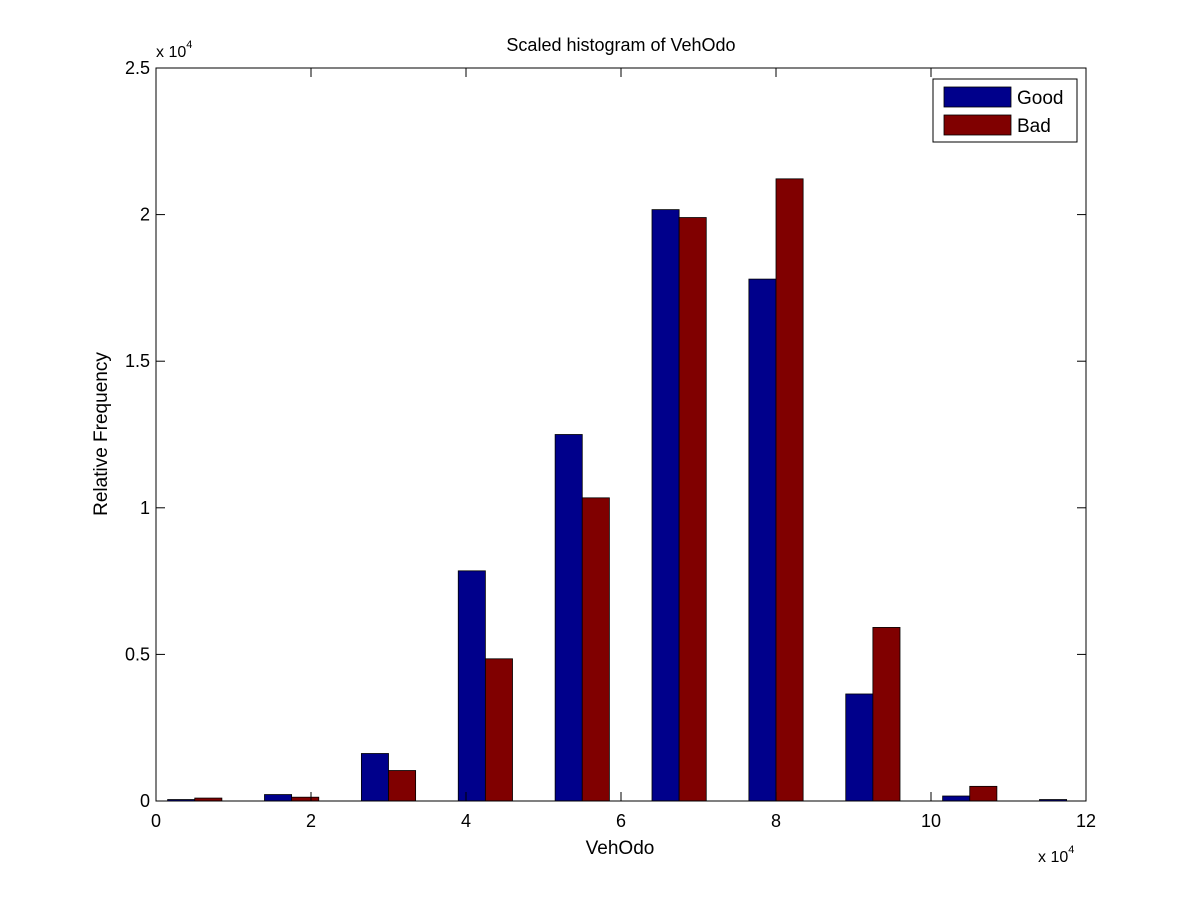 The width and height of the screenshot is (1200, 905). I want to click on y-tick-label: 2, so click(145, 215).